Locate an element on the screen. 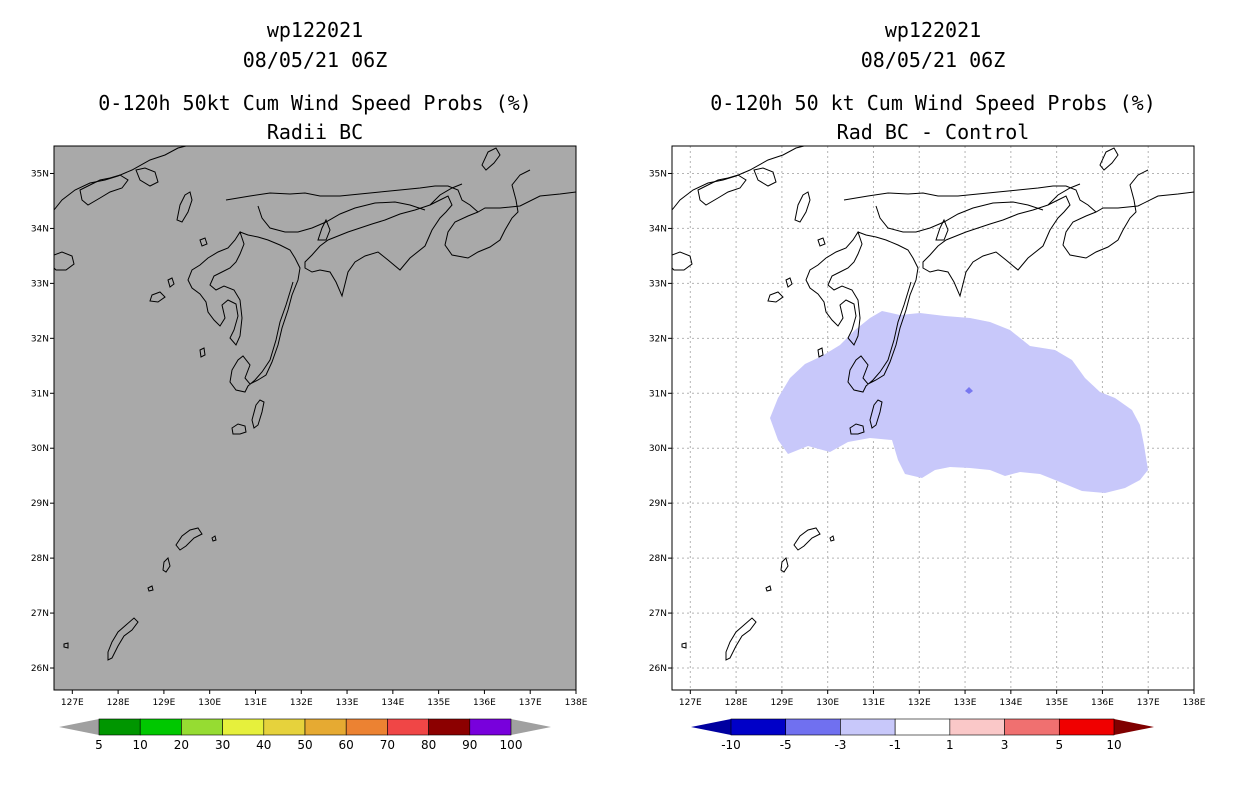 Image resolution: width=1236 pixels, height=800 pixels. colorbar-label: 50 is located at coordinates (304, 745).